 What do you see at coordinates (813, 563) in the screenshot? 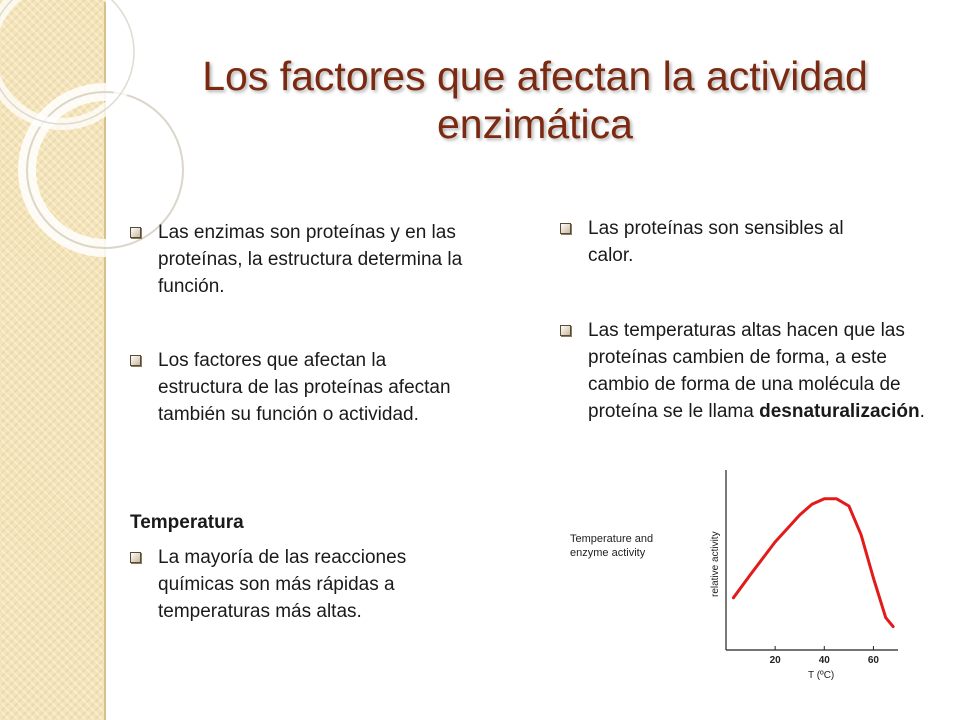
I see `activity-curve` at bounding box center [813, 563].